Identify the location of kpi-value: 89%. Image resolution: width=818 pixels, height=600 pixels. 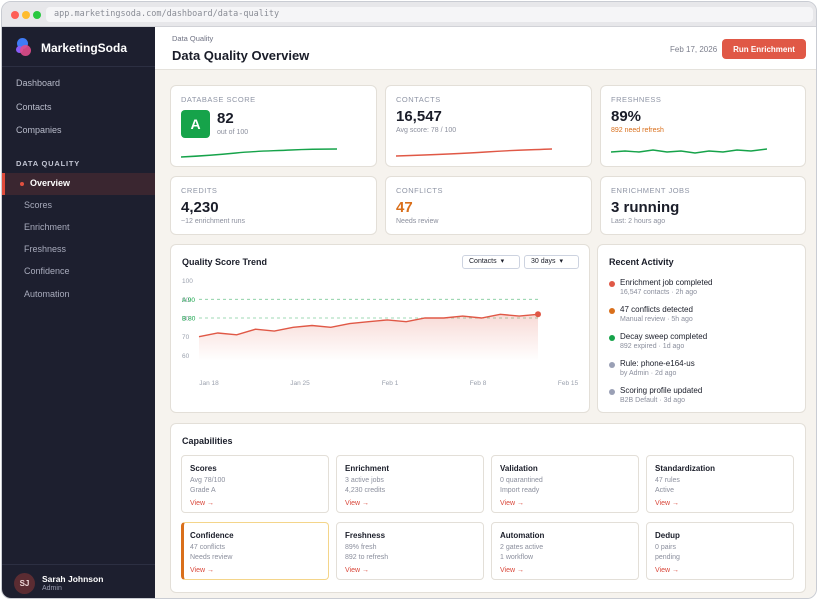
(626, 116).